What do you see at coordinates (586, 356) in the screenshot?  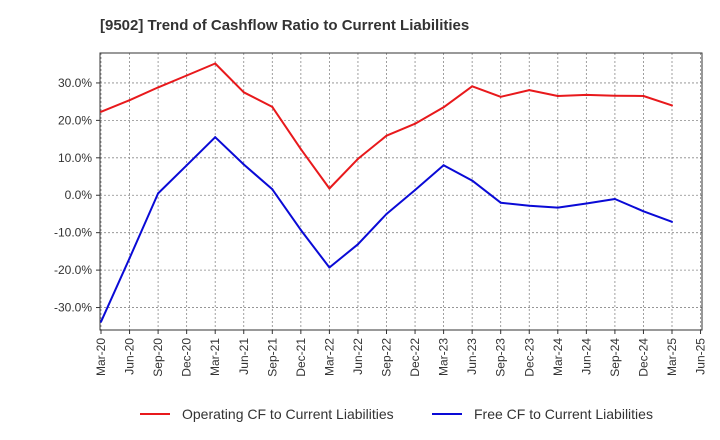 I see `x-tick-label-17: Jun-24` at bounding box center [586, 356].